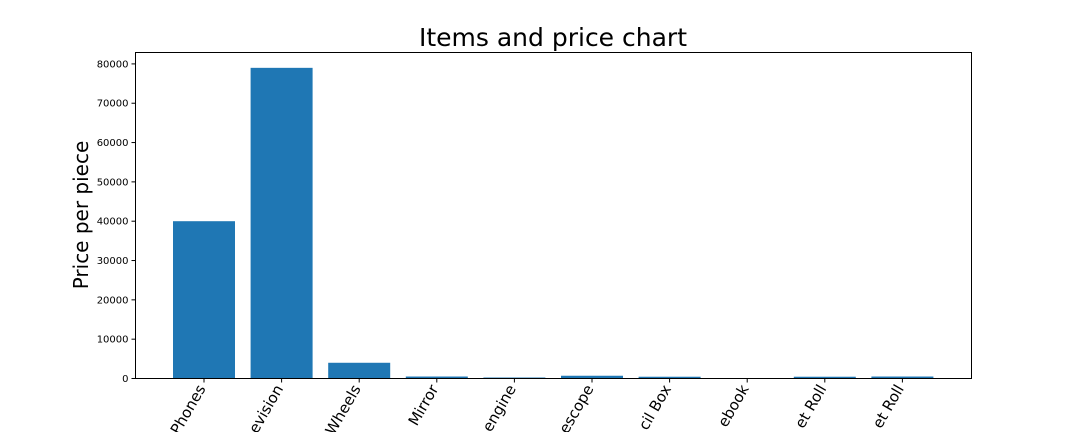  Describe the element at coordinates (81, 215) in the screenshot. I see `y-axis-label: Price per piece` at that location.